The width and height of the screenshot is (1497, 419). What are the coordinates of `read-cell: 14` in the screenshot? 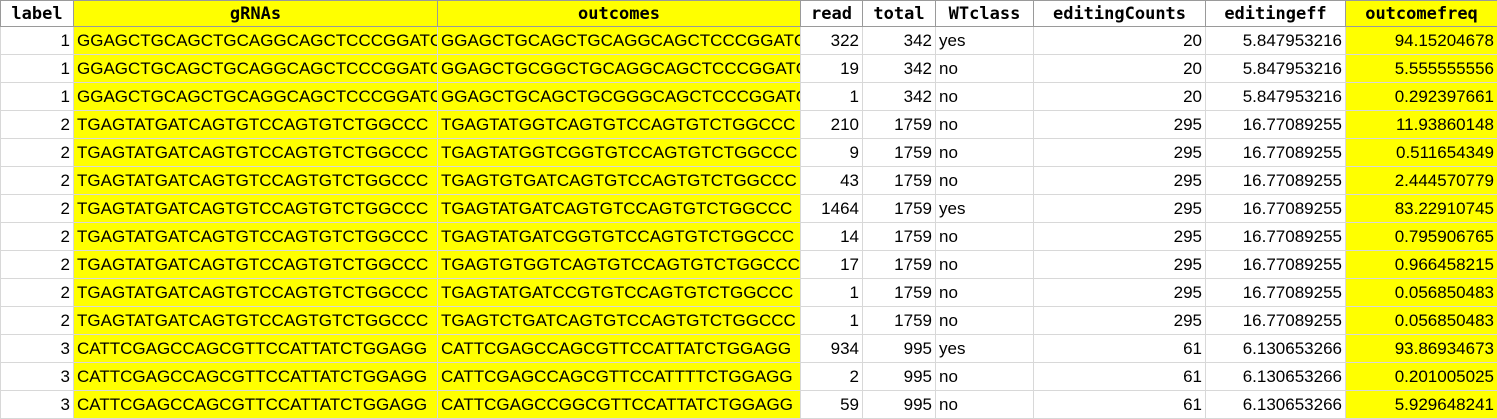 It's located at (831, 236).